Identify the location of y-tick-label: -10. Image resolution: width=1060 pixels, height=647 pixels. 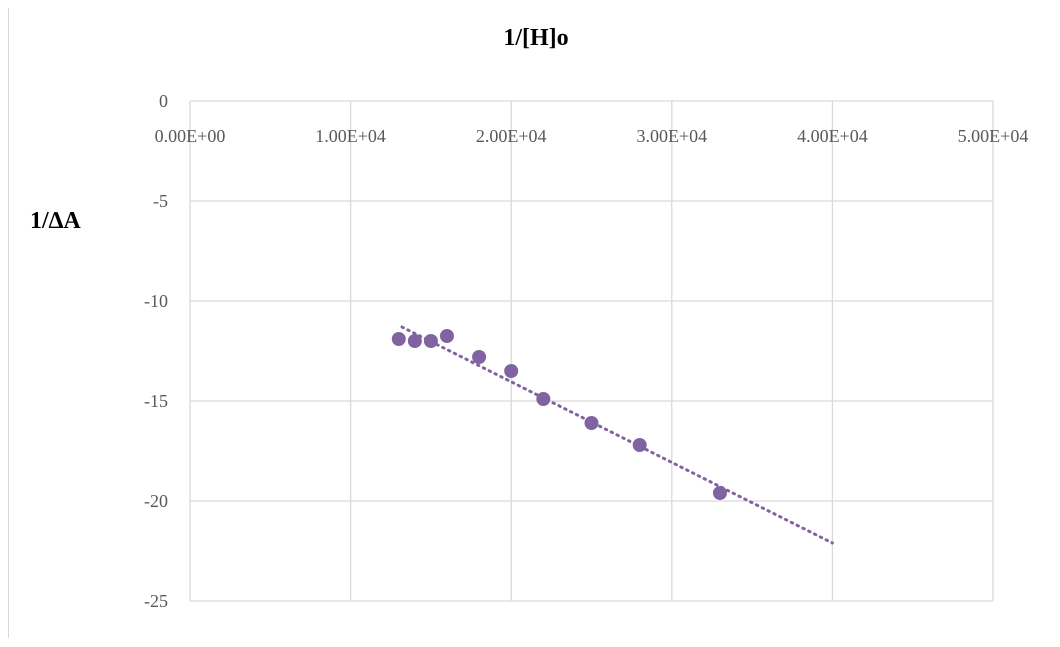
(156, 301).